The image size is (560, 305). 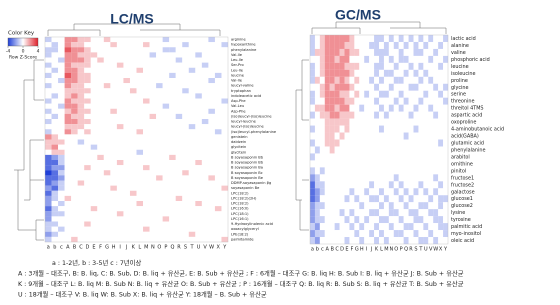 What do you see at coordinates (251, 183) in the screenshot?
I see `row-label: DDMP-soyasaponin βg` at bounding box center [251, 183].